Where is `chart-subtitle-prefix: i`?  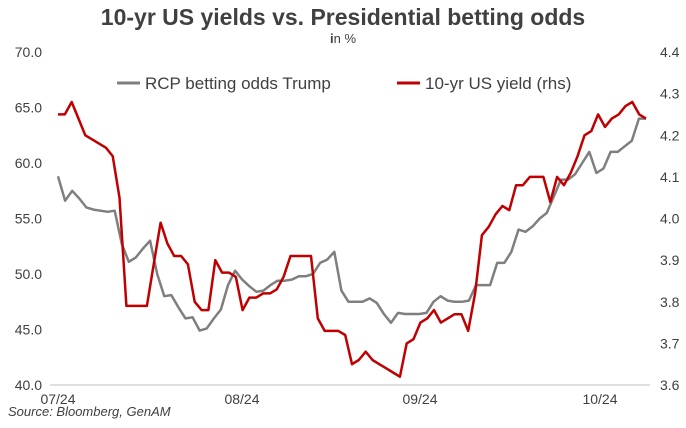
chart-subtitle-prefix: i is located at coordinates (331, 38).